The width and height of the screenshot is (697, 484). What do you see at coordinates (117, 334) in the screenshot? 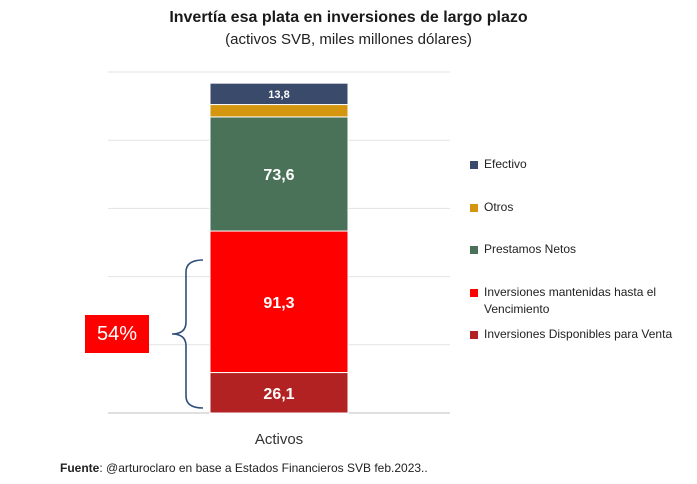
I see `percentage-annotation: 54%` at bounding box center [117, 334].